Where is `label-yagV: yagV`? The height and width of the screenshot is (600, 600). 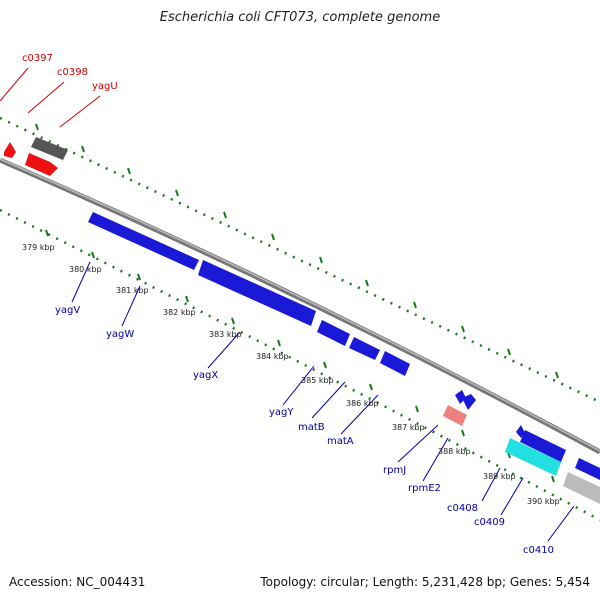 label-yagV: yagV is located at coordinates (67, 310).